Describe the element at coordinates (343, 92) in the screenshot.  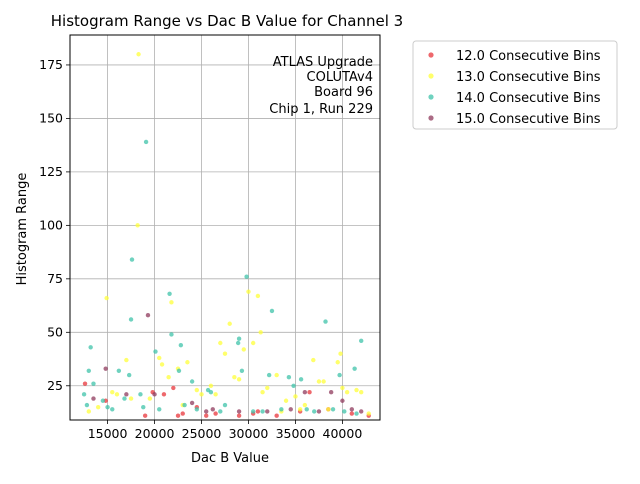
I see `annotation-line: Board 96` at that location.